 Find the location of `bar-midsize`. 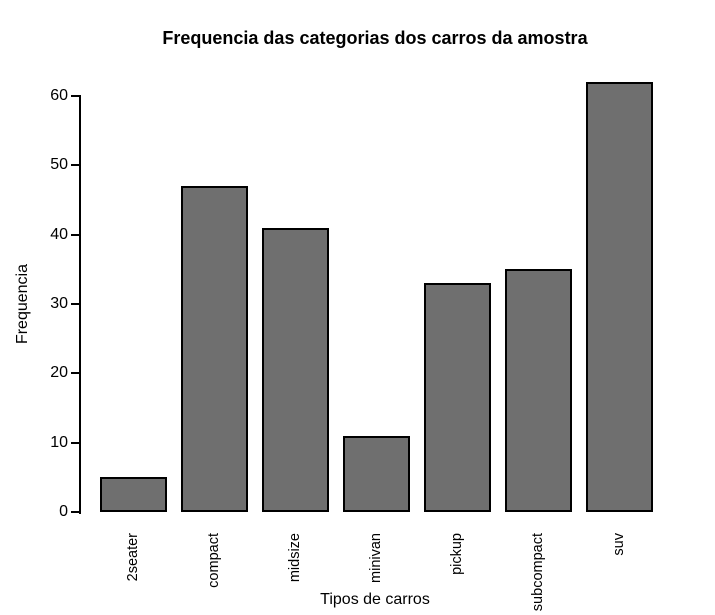

bar-midsize is located at coordinates (295, 370).